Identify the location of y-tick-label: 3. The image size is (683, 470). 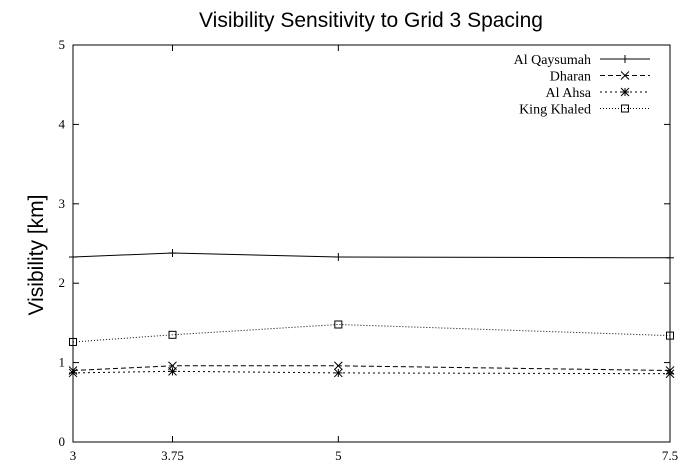
(62, 203).